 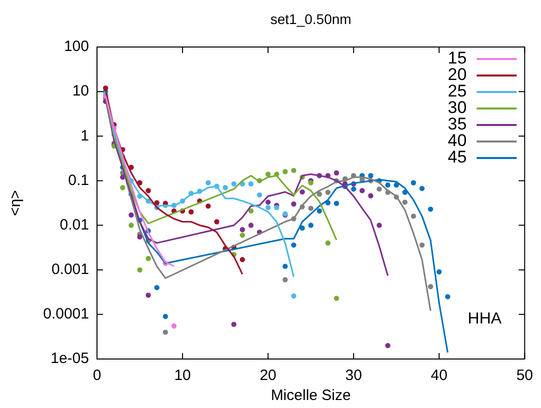 I want to click on legend-label: 25, so click(x=457, y=91).